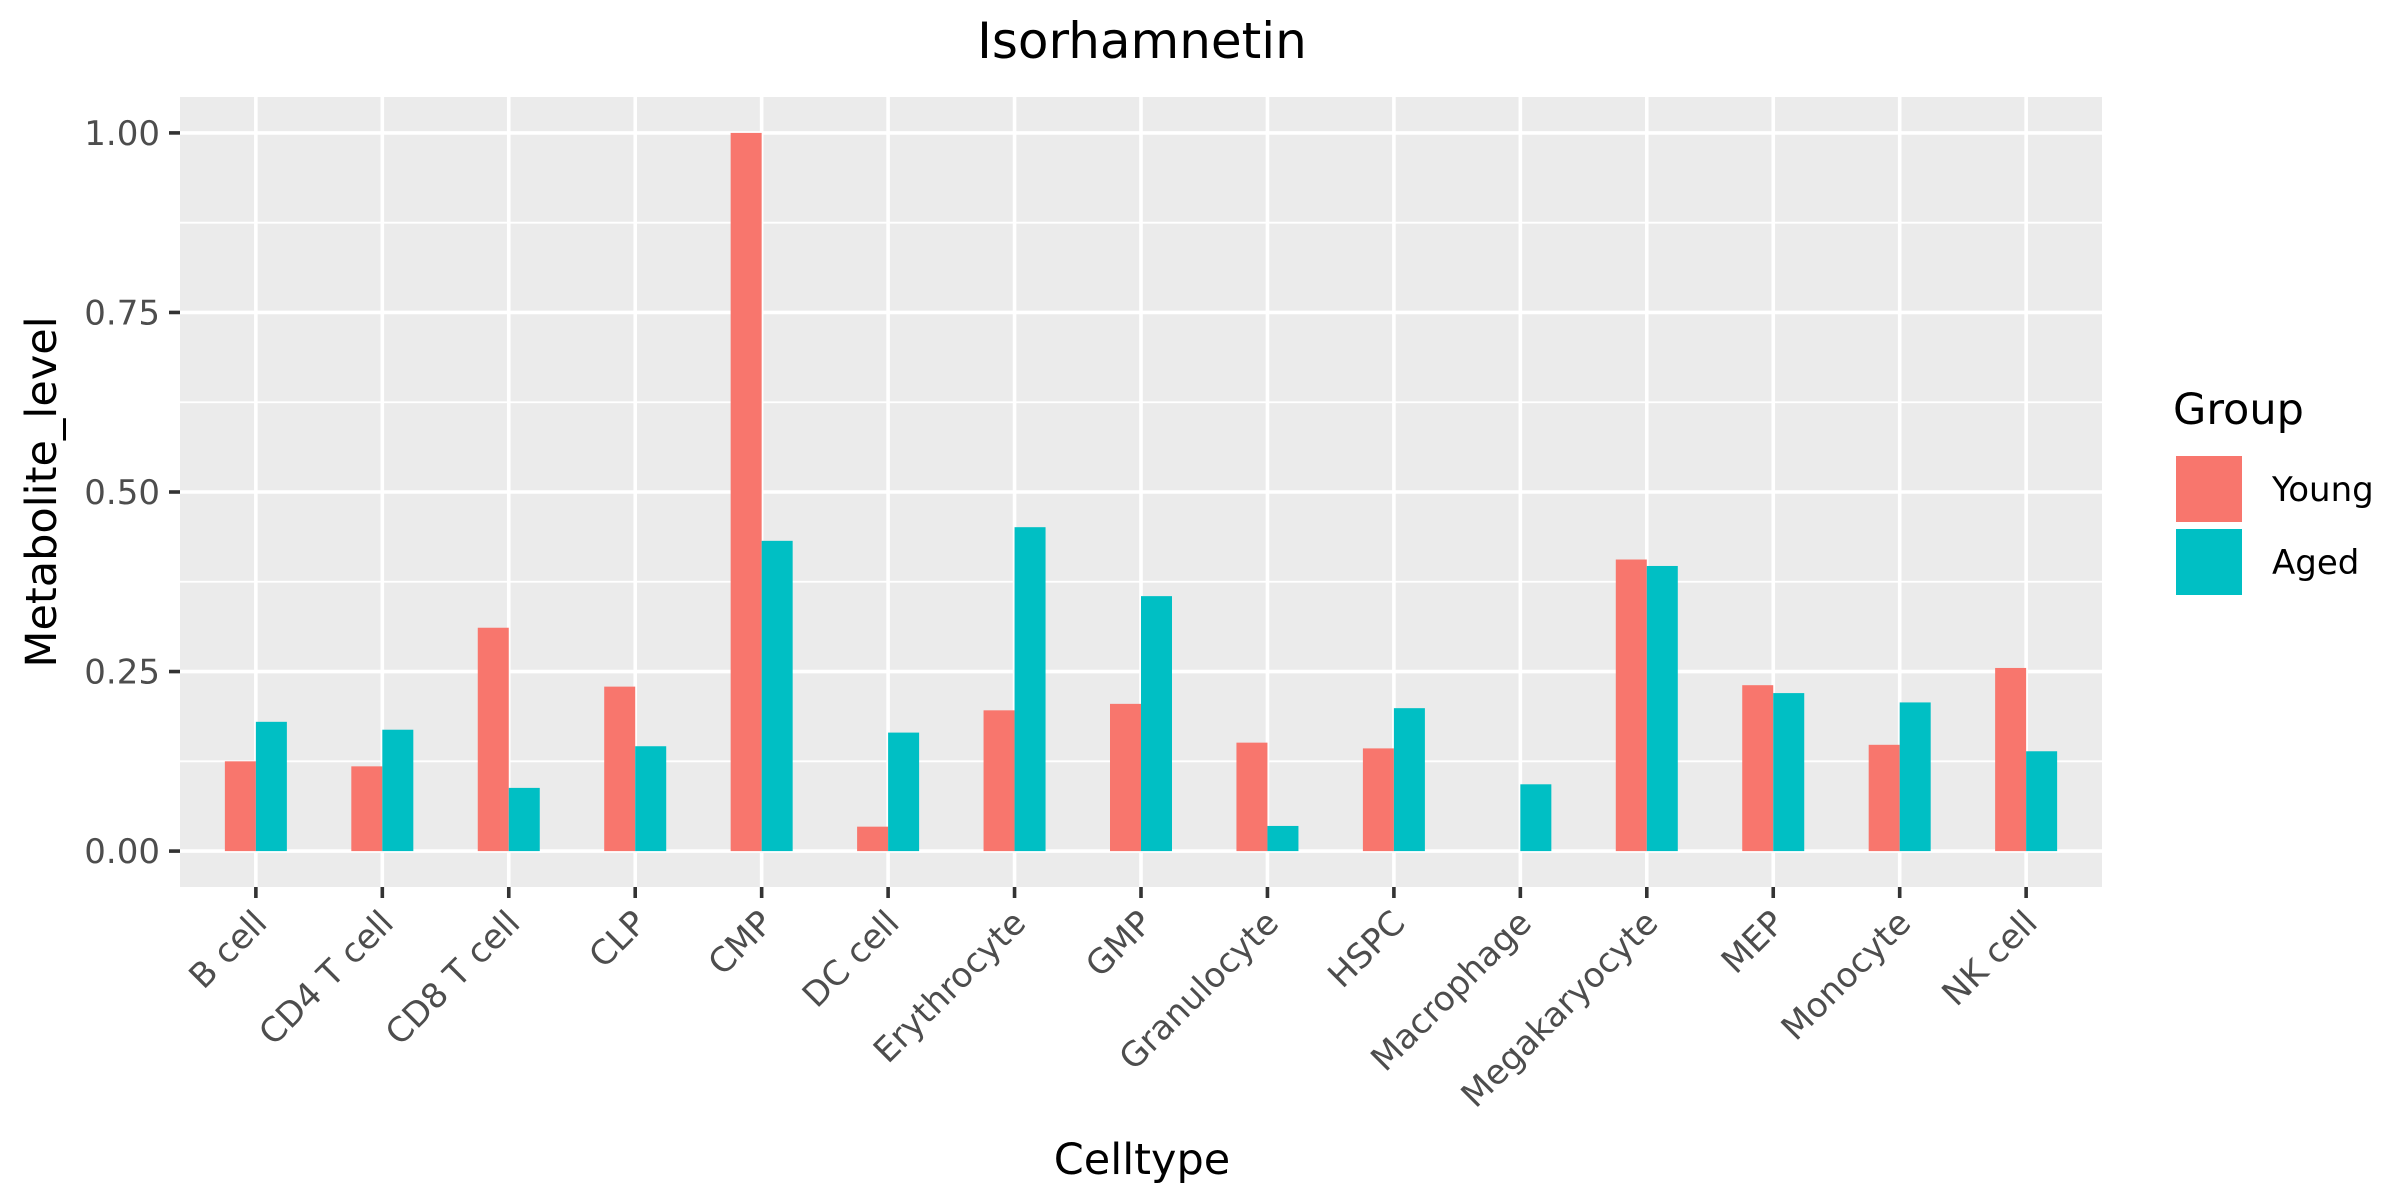  Describe the element at coordinates (777, 696) in the screenshot. I see `bar-aged-cmp` at that location.